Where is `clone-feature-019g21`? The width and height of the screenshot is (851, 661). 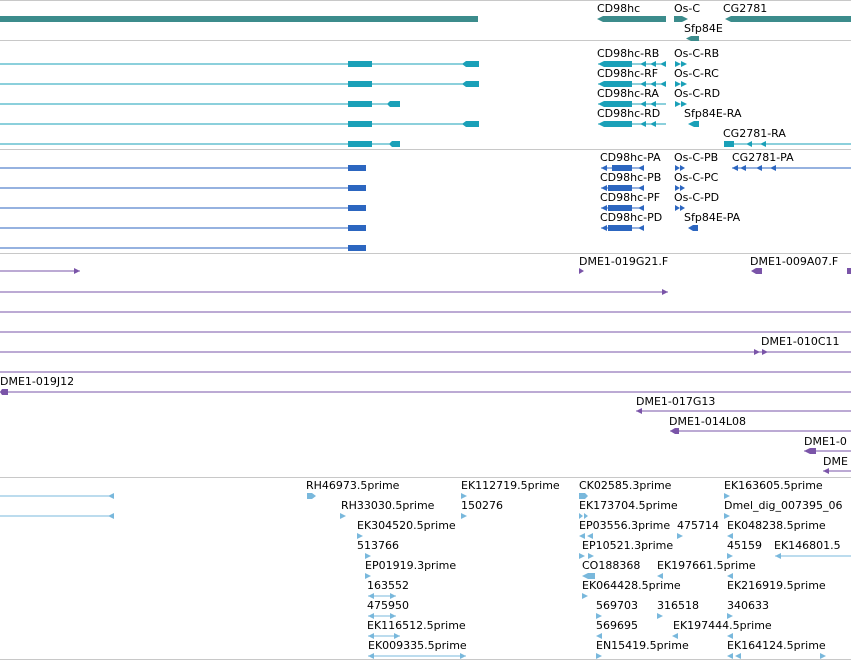
clone-feature-019g21 is located at coordinates (581, 271).